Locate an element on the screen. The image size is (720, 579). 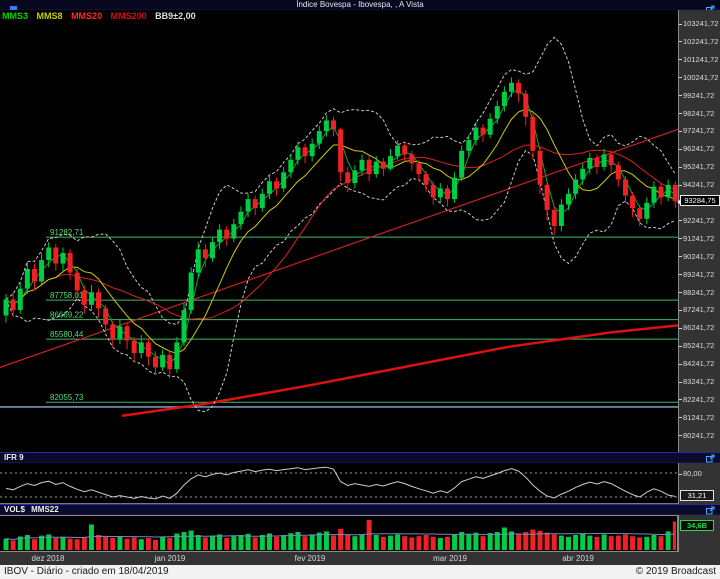
indicator-mms20: MMS20 is located at coordinates (87, 16).